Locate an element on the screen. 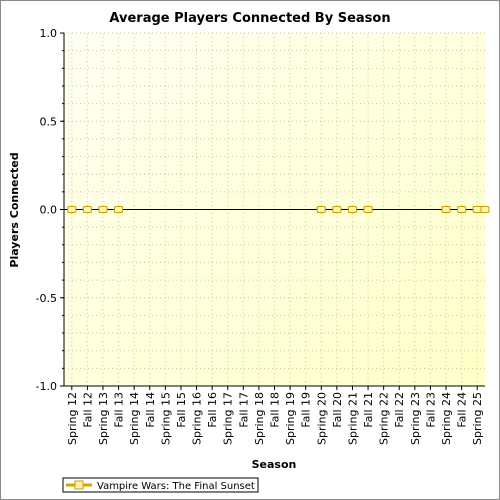  legend-label: Vampire Wars: The Final Sunset is located at coordinates (176, 486).